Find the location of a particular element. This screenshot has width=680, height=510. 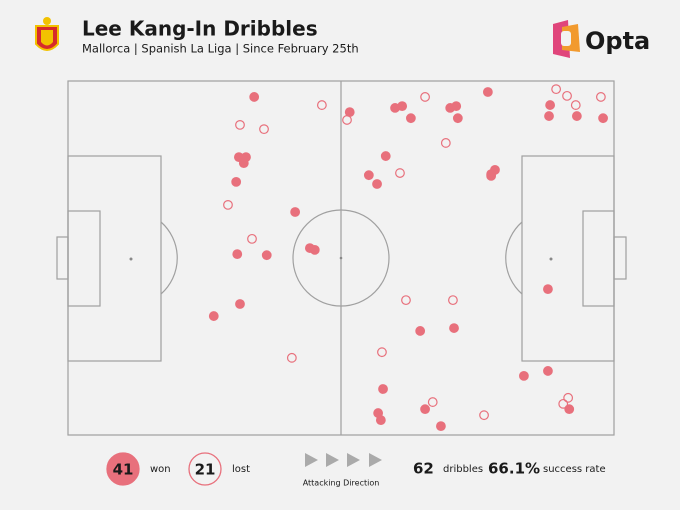

legend-label: won is located at coordinates (160, 469).